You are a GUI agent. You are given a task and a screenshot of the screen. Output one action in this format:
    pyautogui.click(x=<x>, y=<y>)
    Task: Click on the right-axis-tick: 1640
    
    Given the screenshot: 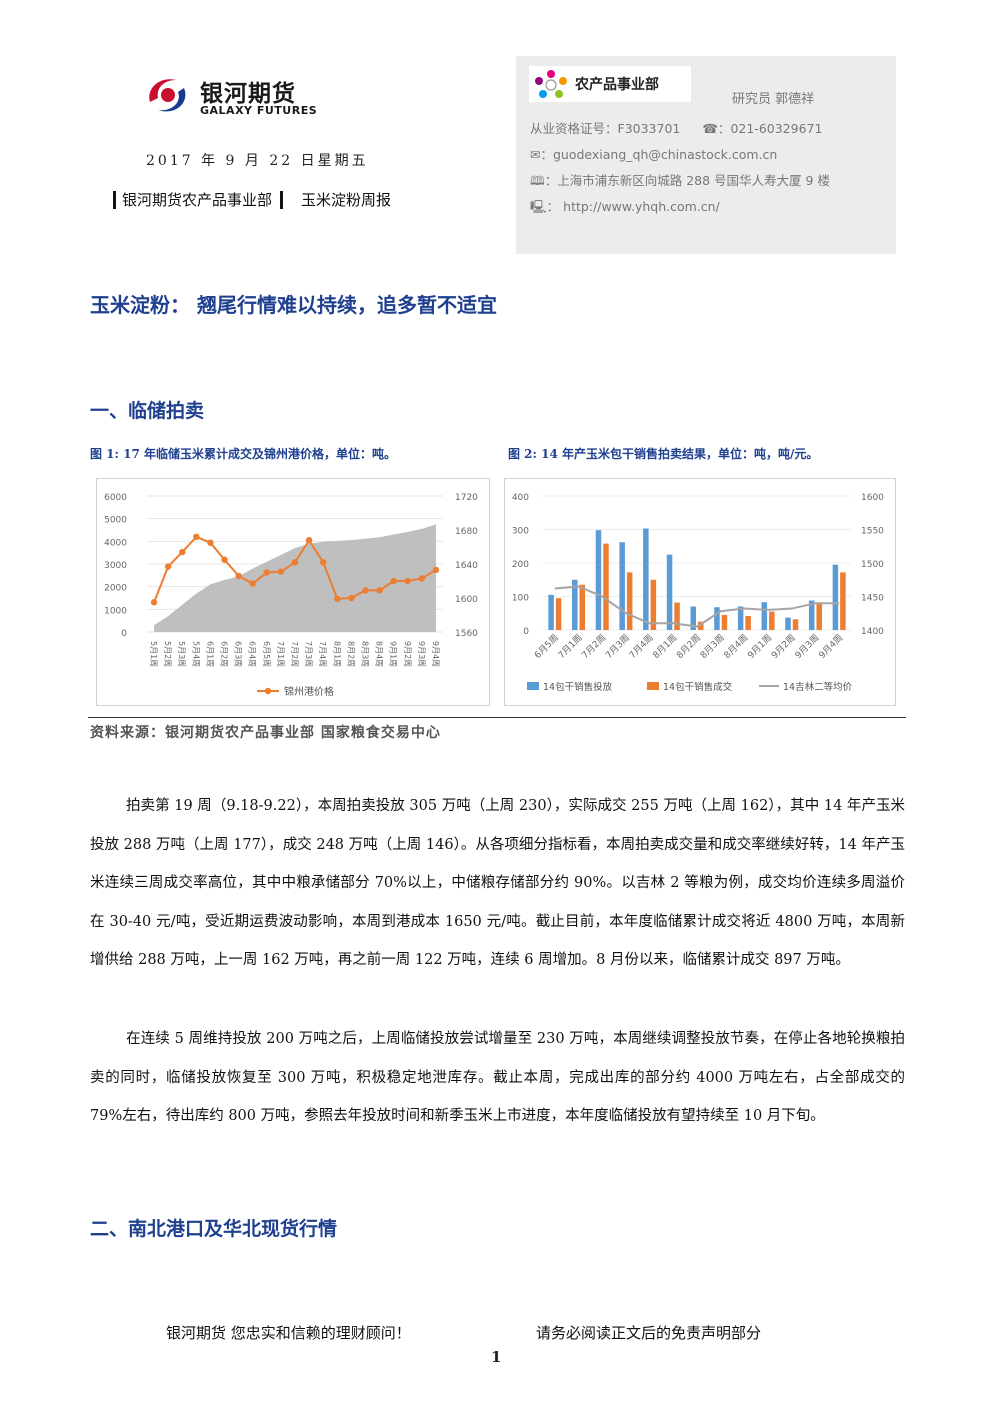 What is the action you would take?
    pyautogui.click(x=466, y=566)
    